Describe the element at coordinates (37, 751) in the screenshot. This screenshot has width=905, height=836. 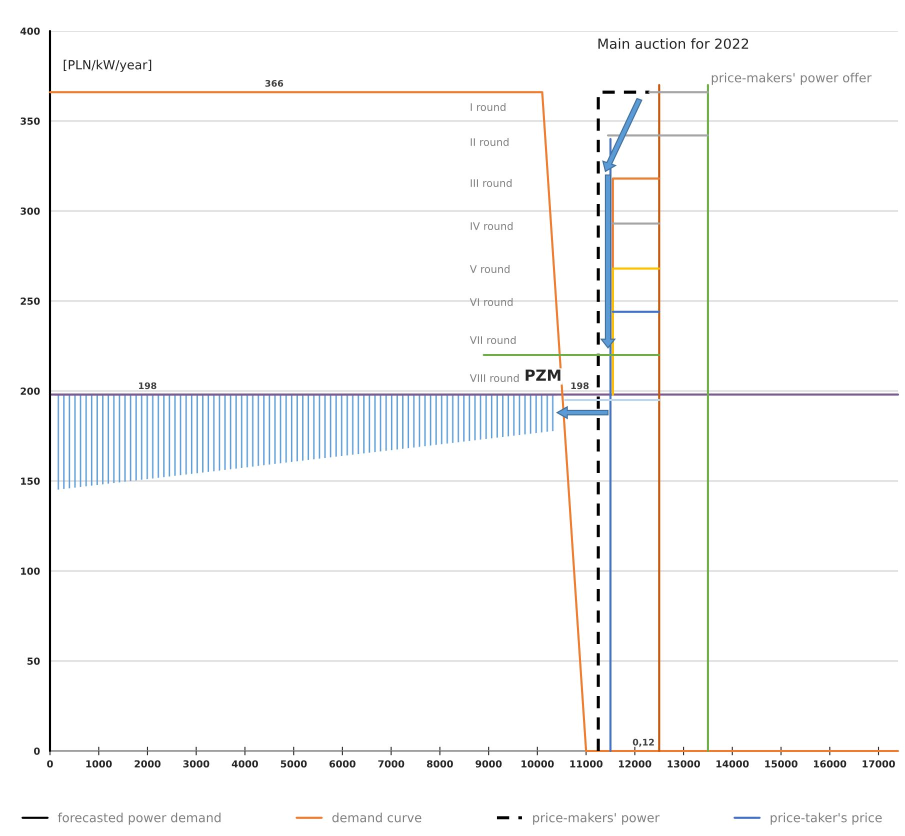
I see `y-tick-label: 0` at that location.